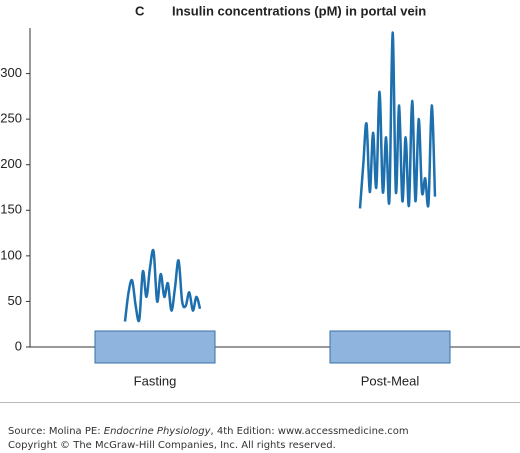  What do you see at coordinates (11, 72) in the screenshot?
I see `y-tick-label: 300` at bounding box center [11, 72].